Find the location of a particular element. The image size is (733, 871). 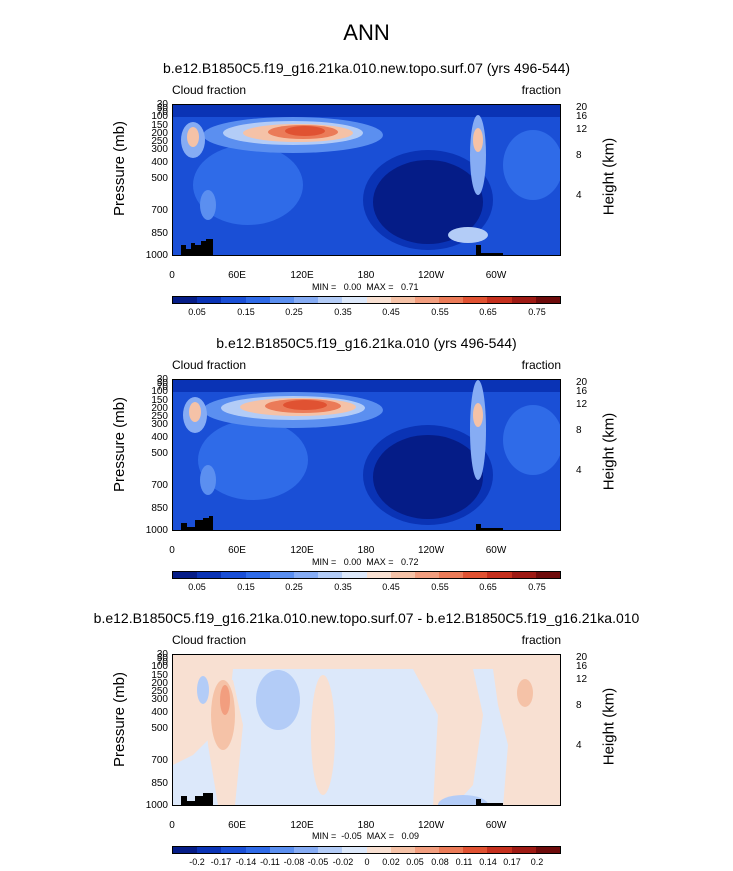

panel-3-colorbar is located at coordinates (366, 850).